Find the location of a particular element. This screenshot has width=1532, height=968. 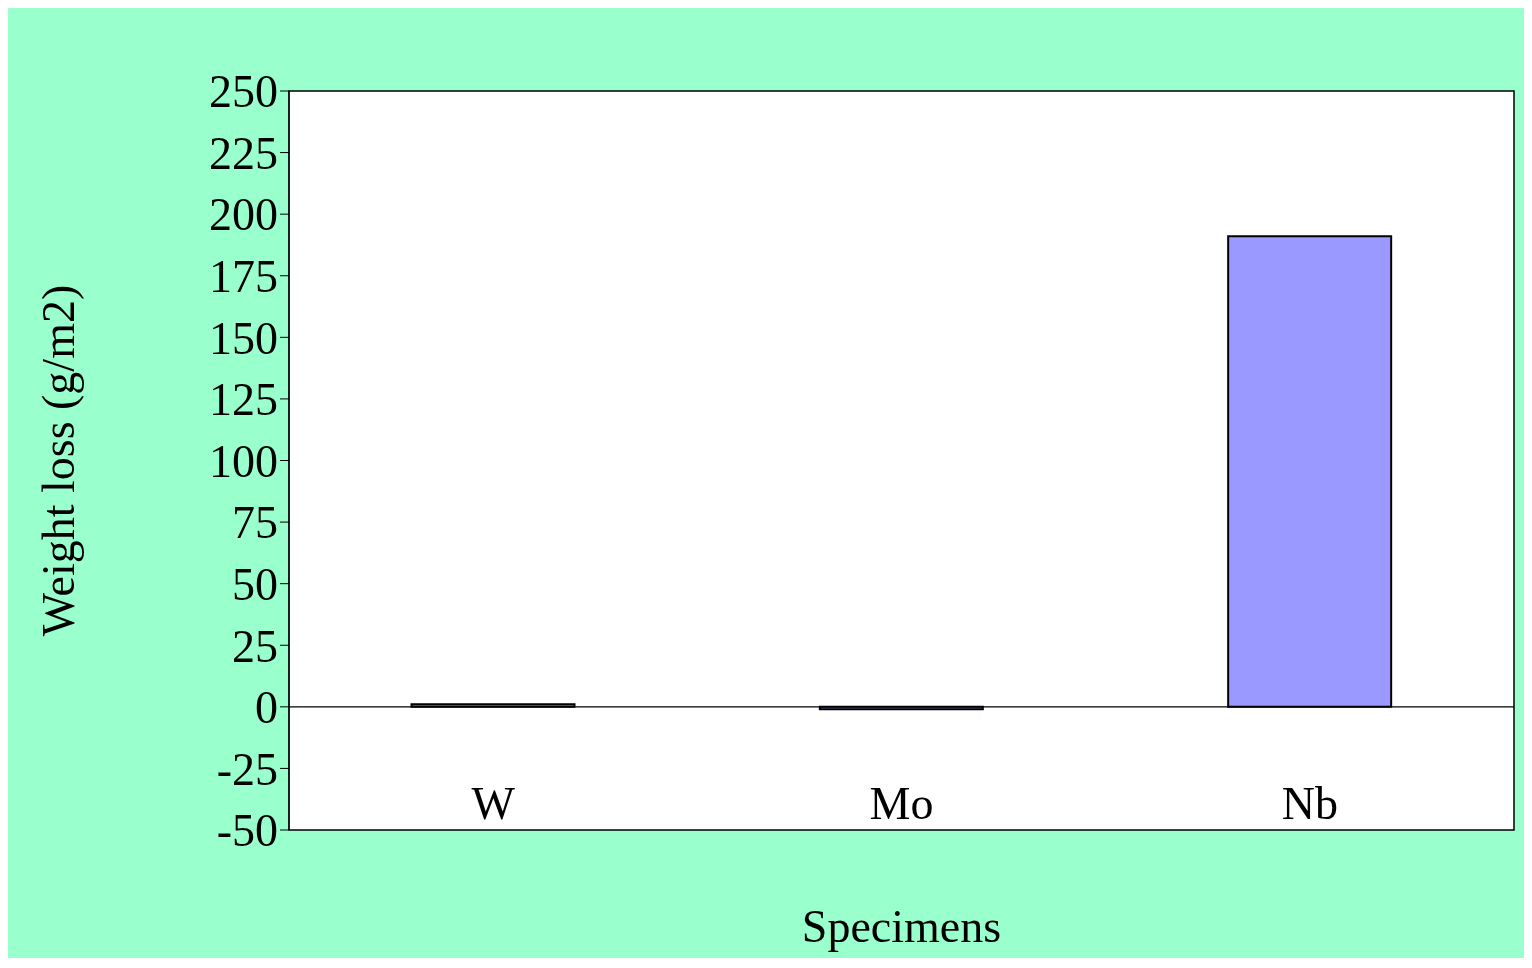

x-tick-label: Mo is located at coordinates (901, 803).